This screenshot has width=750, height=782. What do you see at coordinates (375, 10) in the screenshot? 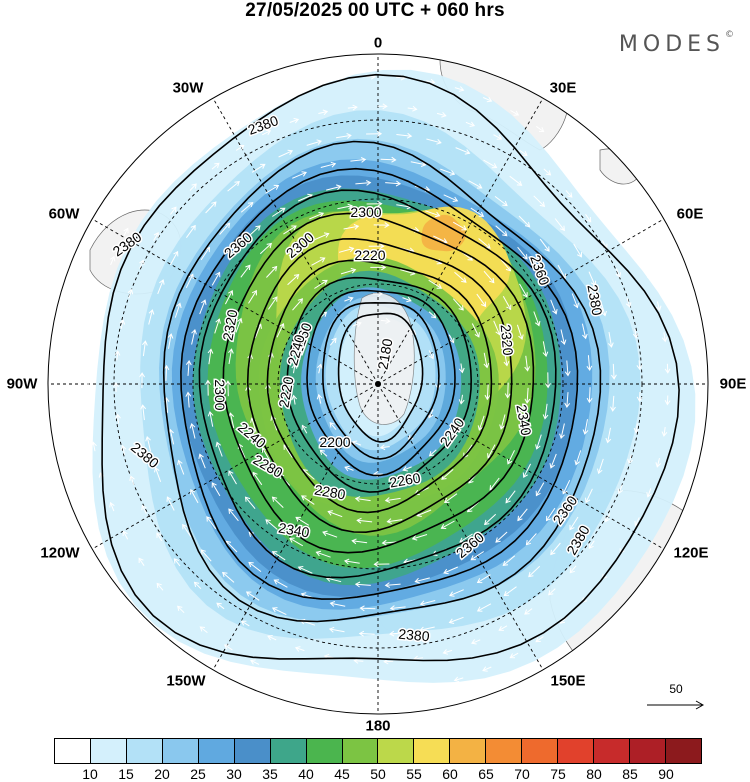
I see `map-title: 27/05/2025 00 UTC + 060 hrs` at bounding box center [375, 10].